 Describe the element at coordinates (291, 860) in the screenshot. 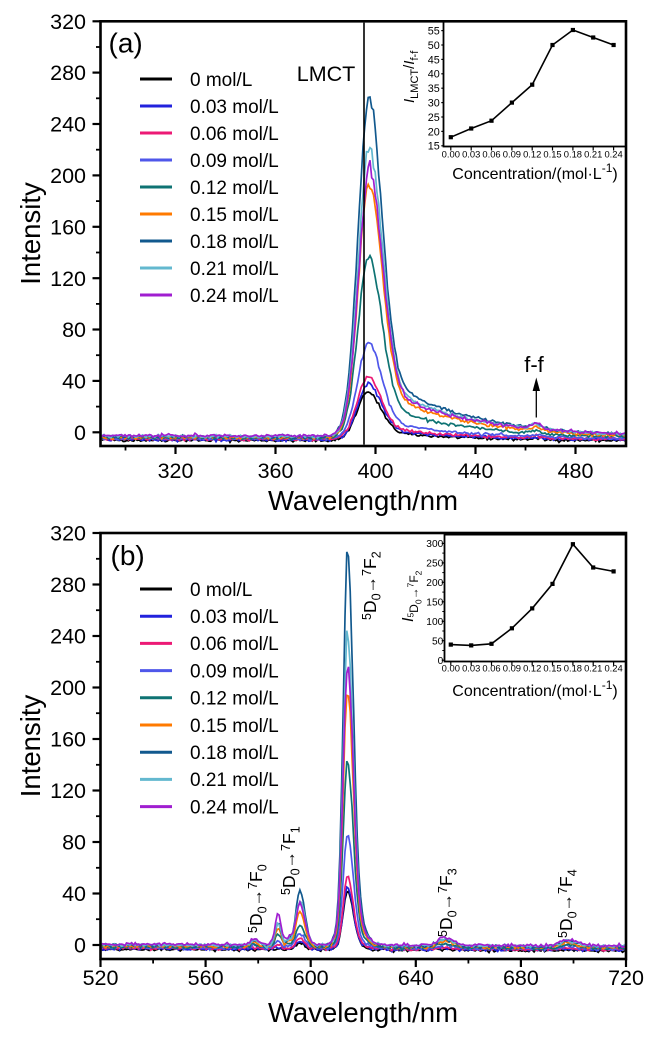

I see `svg-text: 5D0→7F1` at that location.